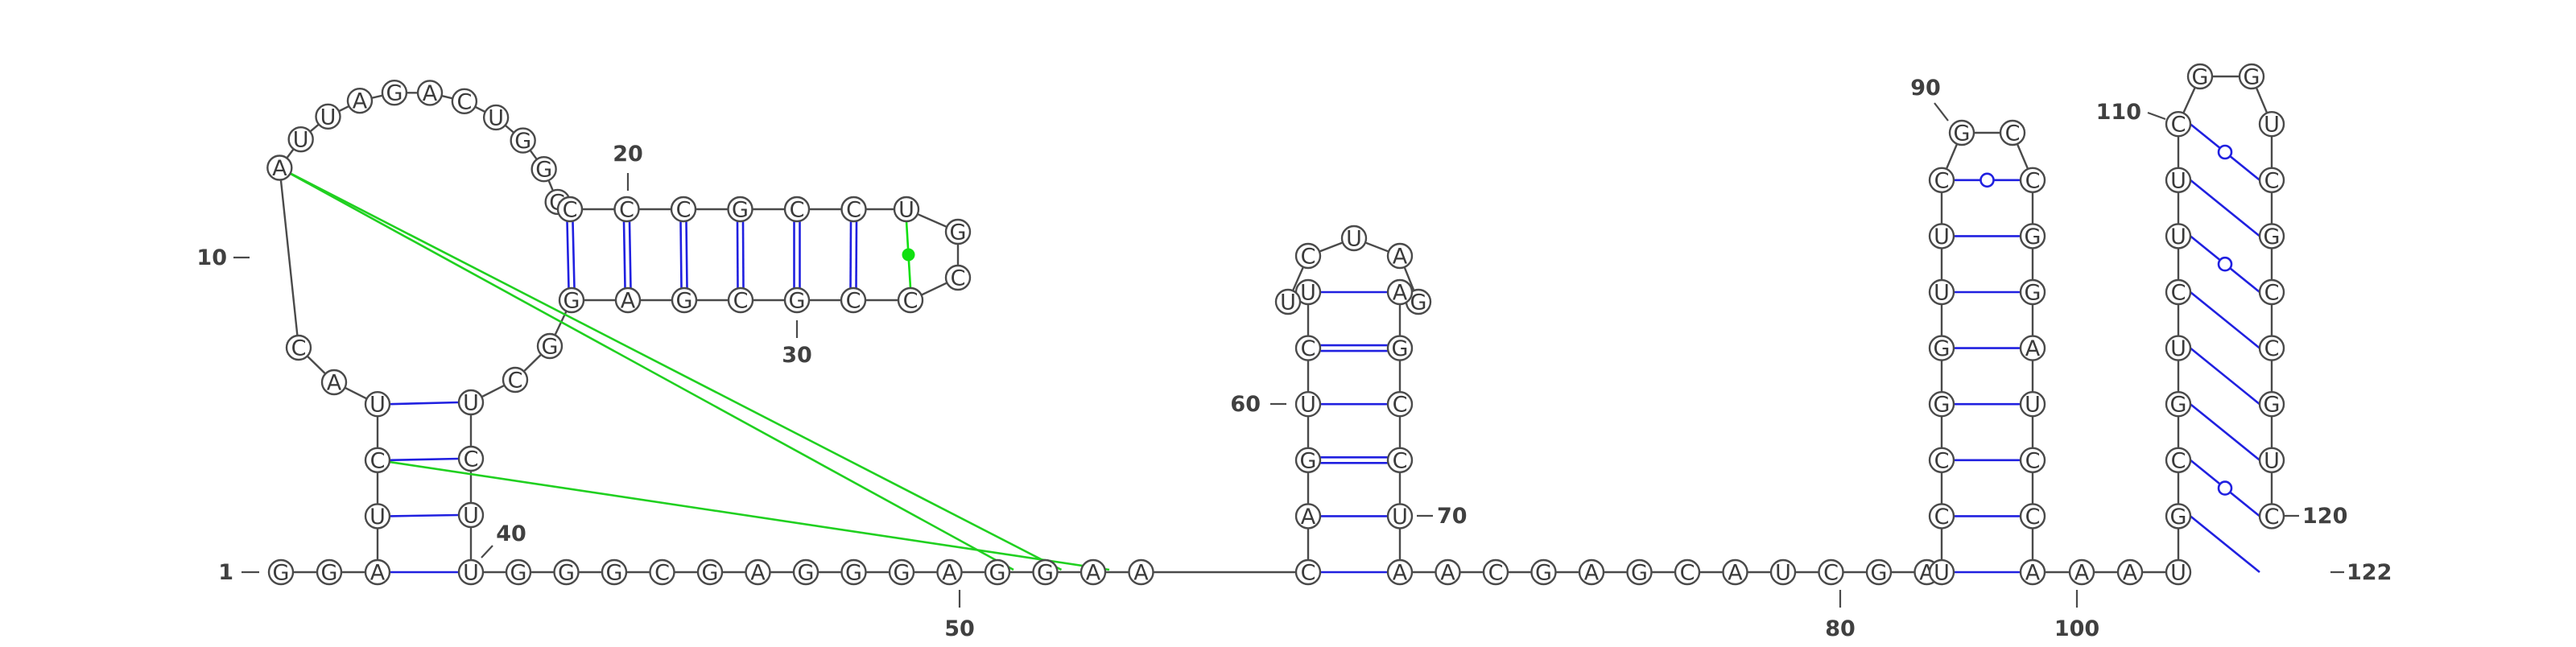  What do you see at coordinates (2225, 488) in the screenshot?
I see `wobble-pair-circle` at bounding box center [2225, 488].